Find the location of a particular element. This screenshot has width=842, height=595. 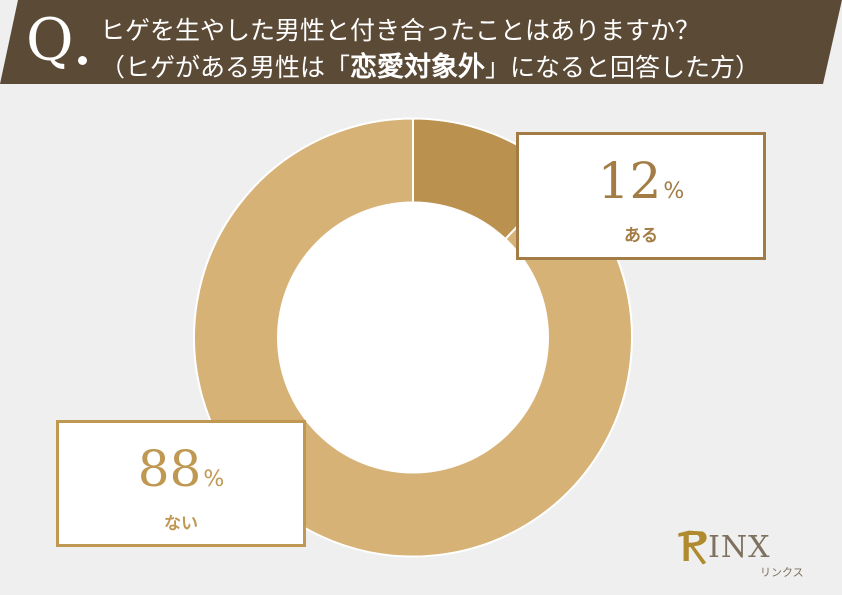

q-mark: Q is located at coordinates (50, 40).